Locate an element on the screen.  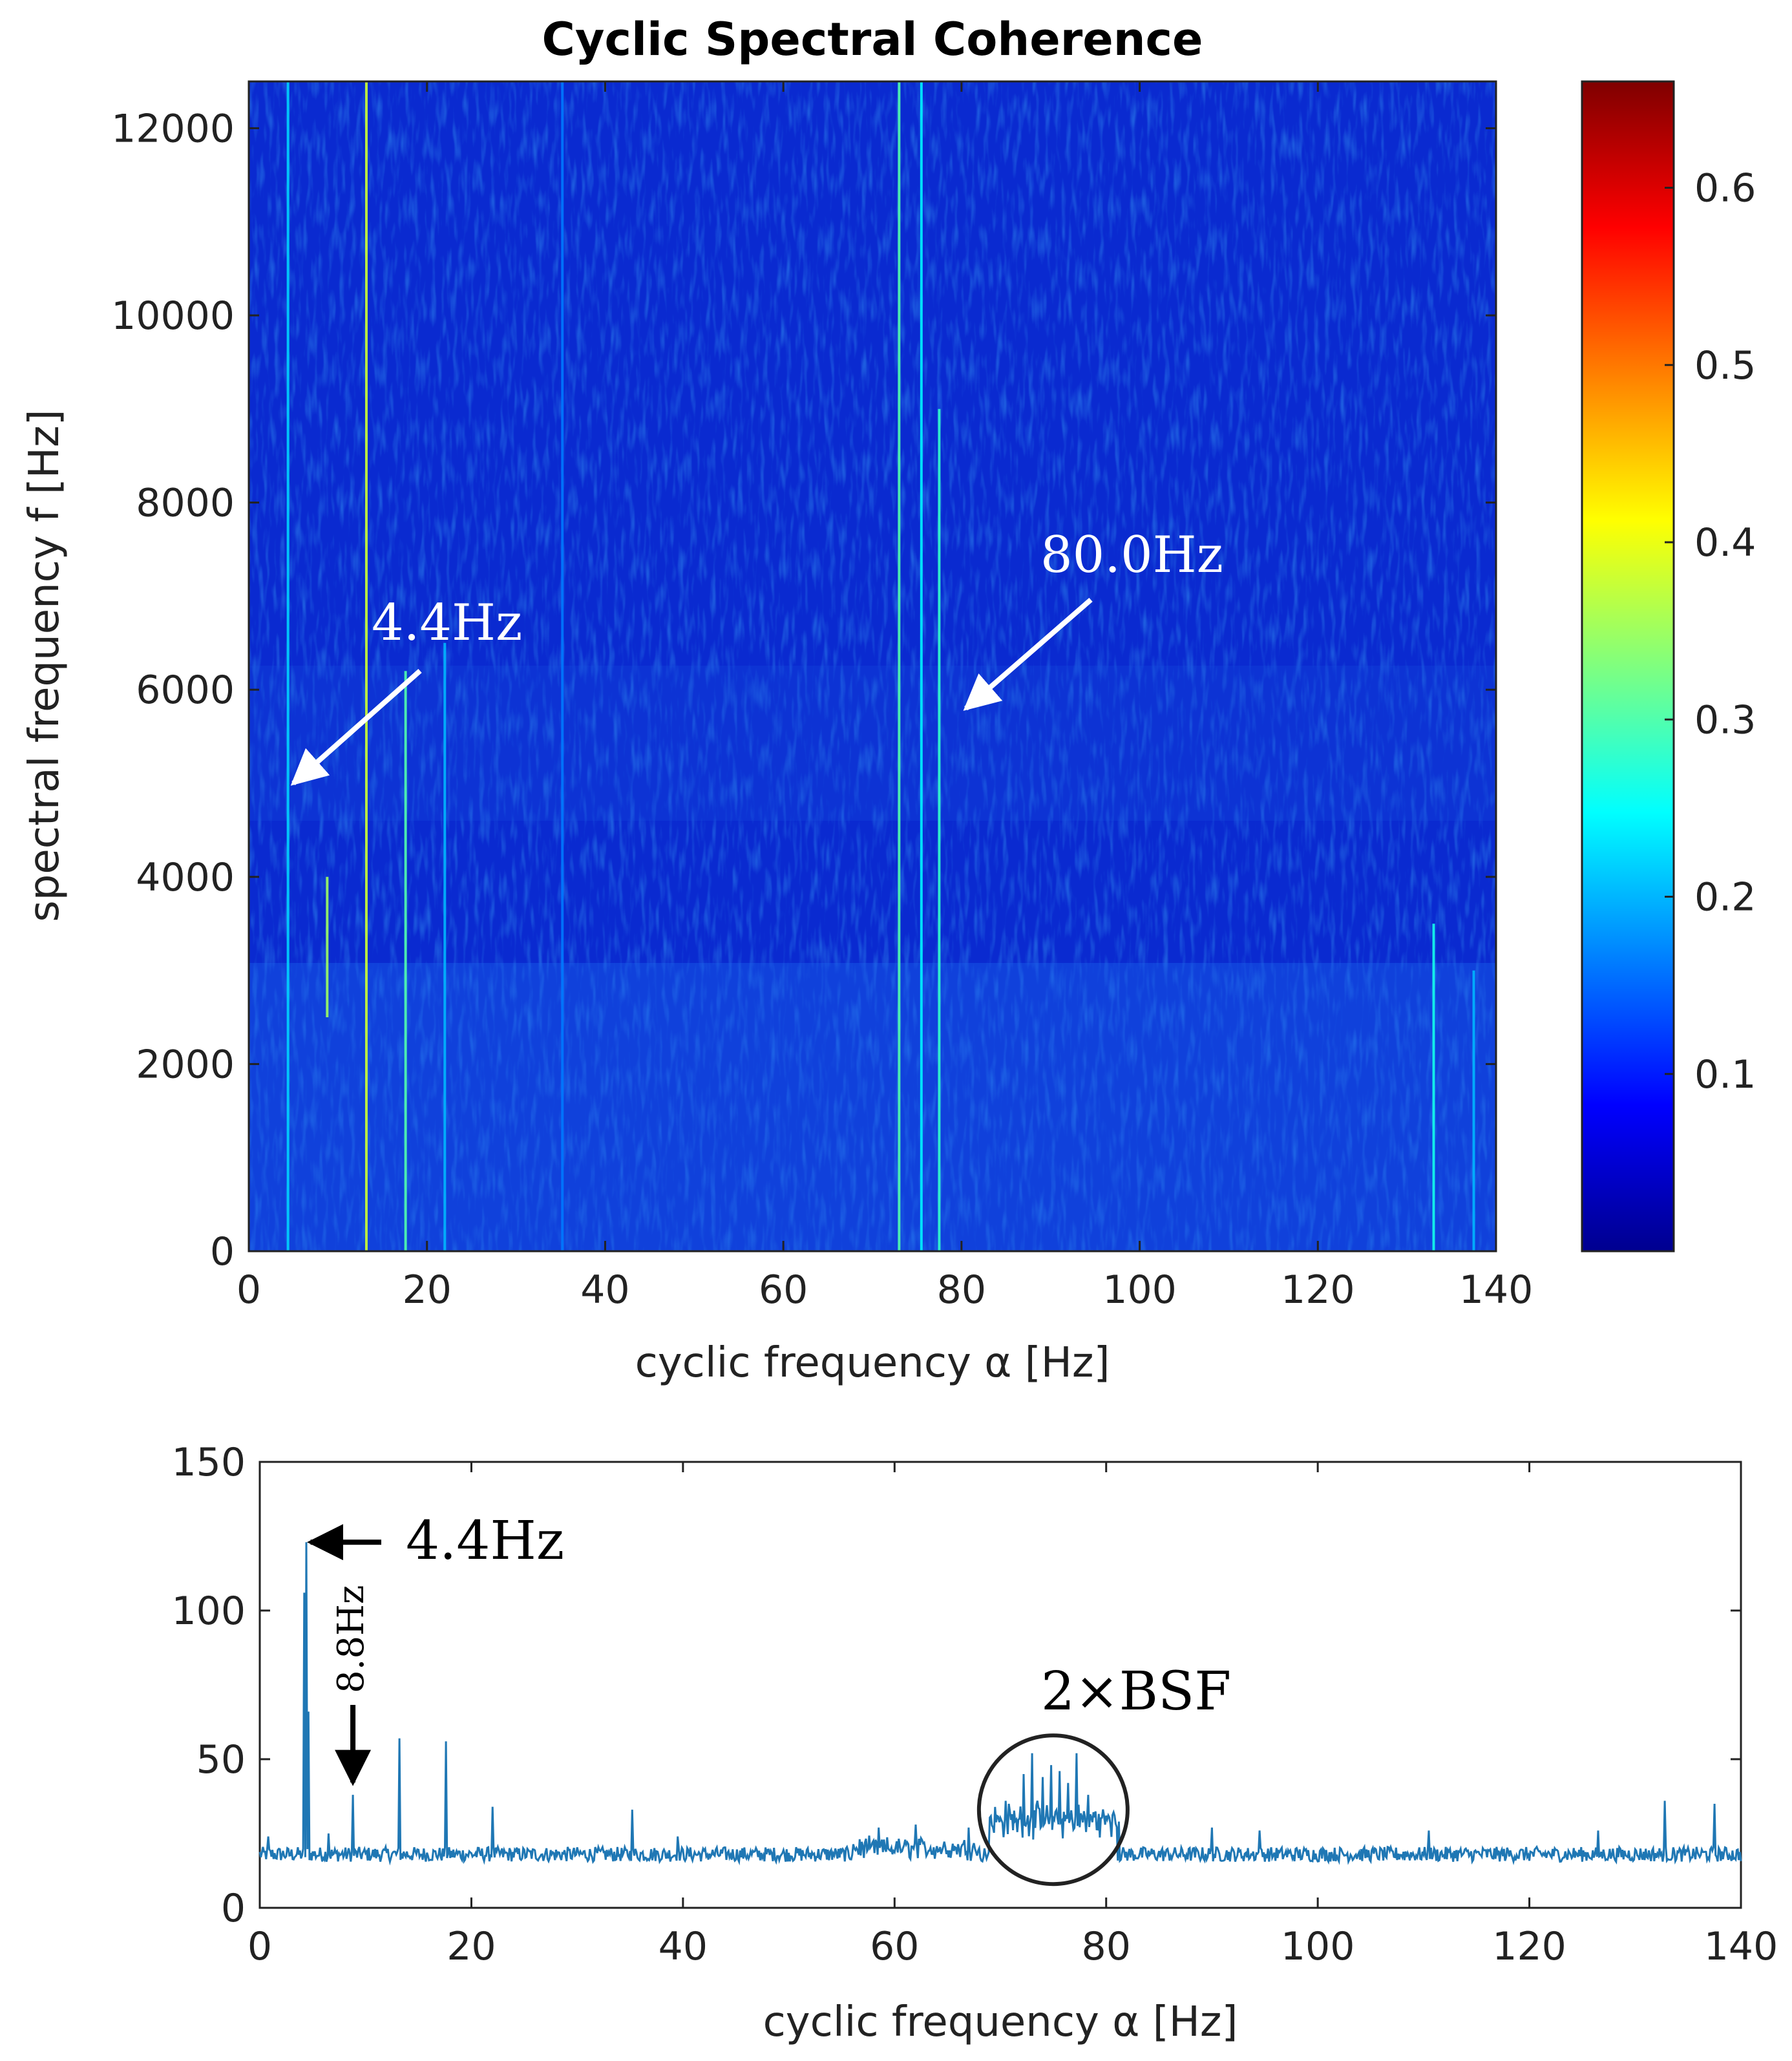
lineplot-annotation-8-8hz: 8.8Hz is located at coordinates (351, 1686).